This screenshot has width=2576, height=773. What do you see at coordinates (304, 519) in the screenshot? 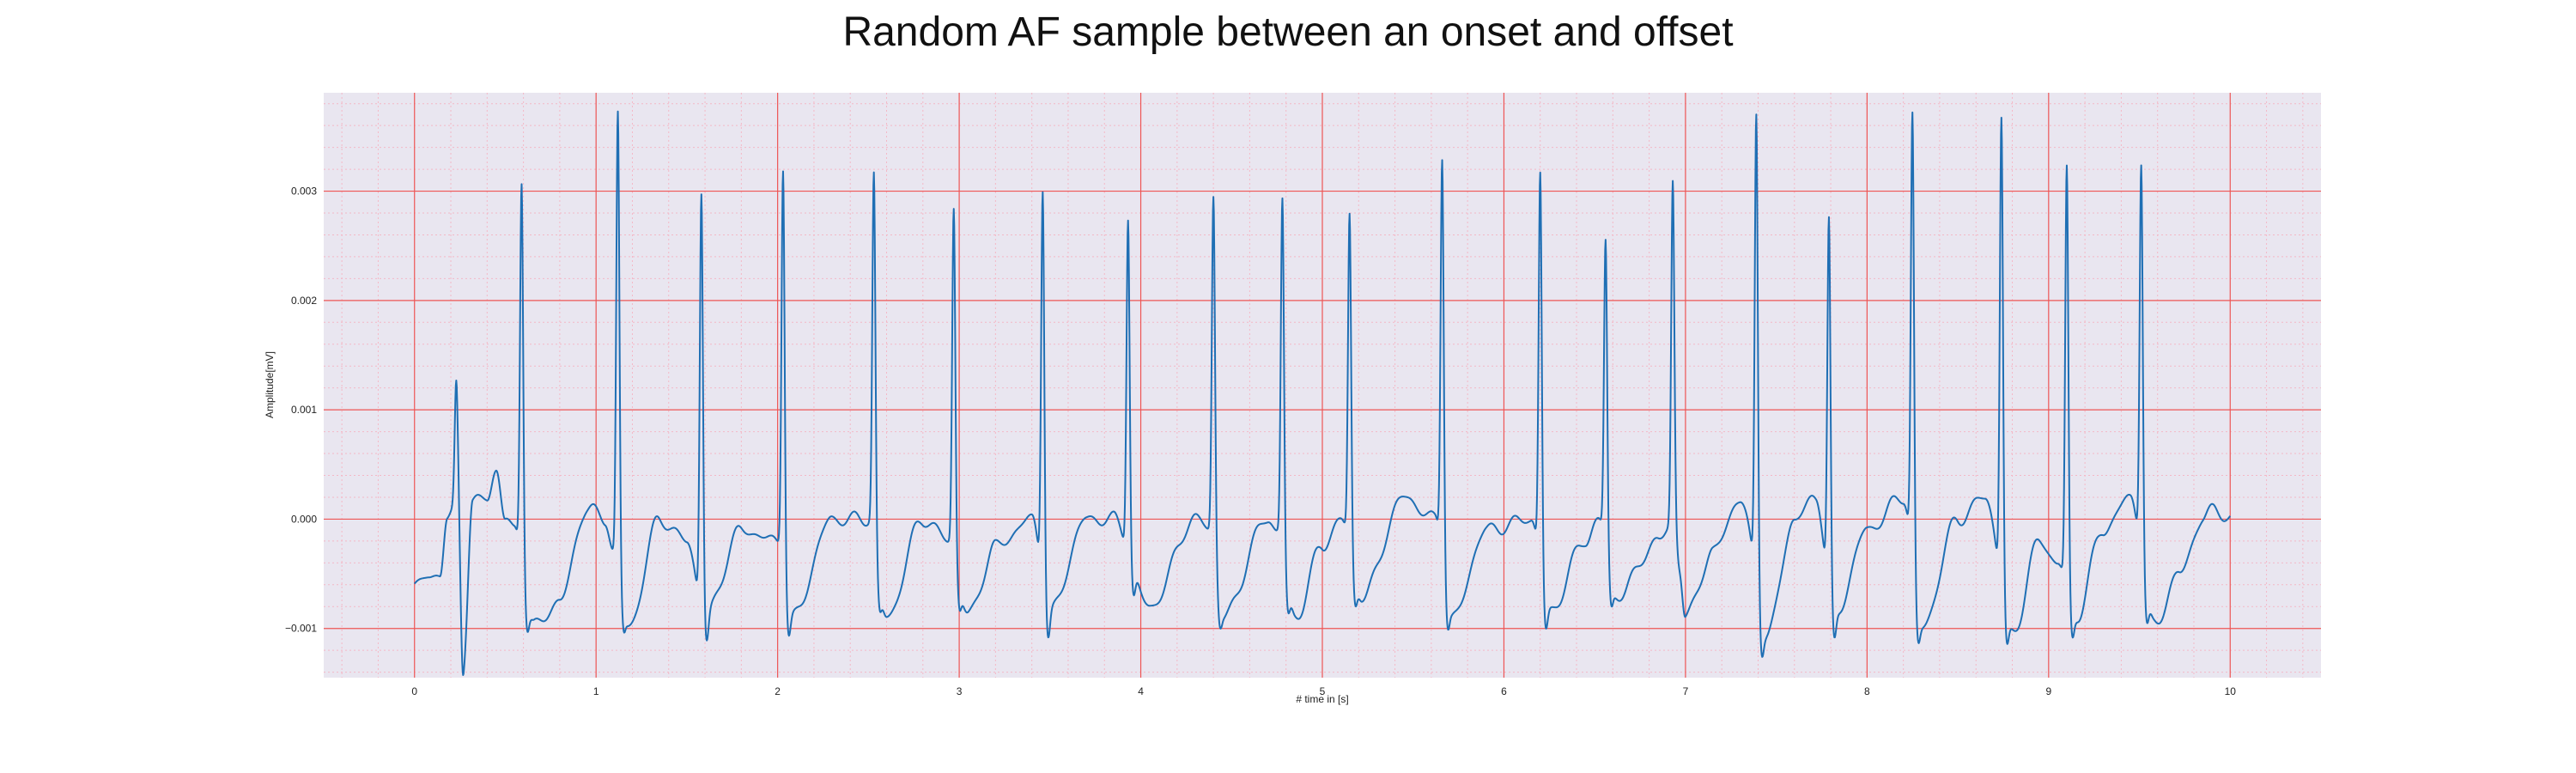
I see `y-tick-label: 0.000` at bounding box center [304, 519].